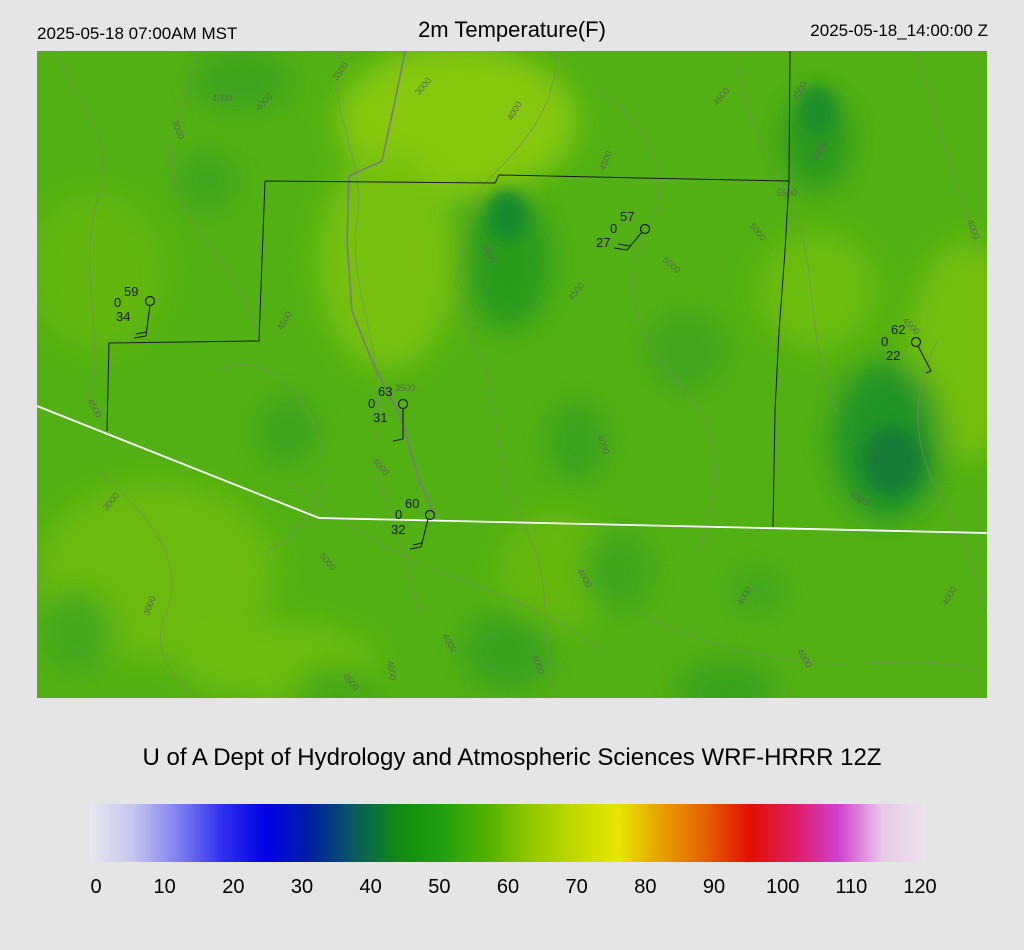 The image size is (1024, 950). I want to click on station-dewpoint: 32, so click(398, 529).